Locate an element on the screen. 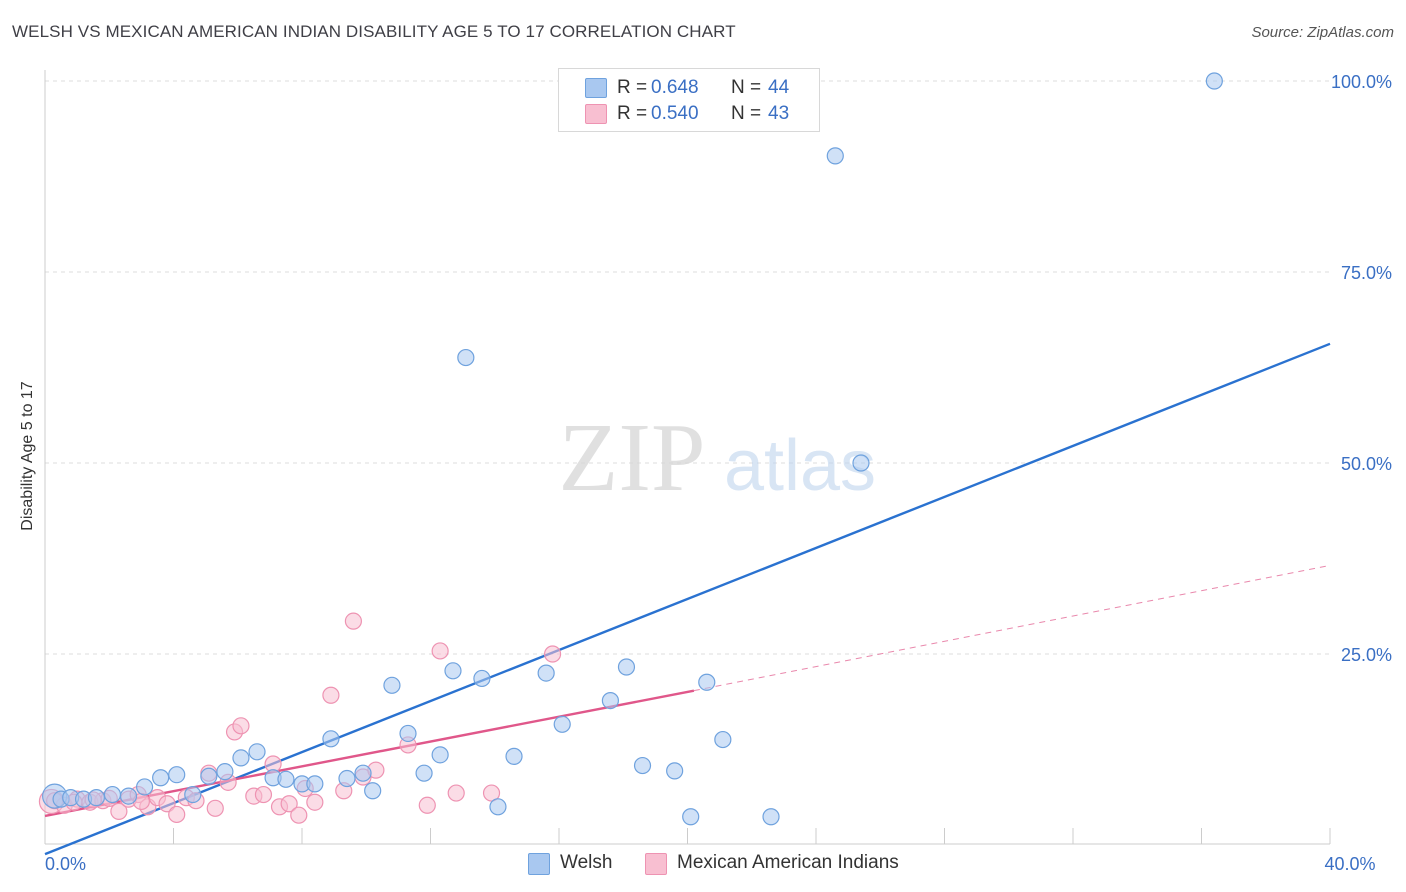 The height and width of the screenshot is (892, 1406). legend-r-value: 0.648 is located at coordinates (675, 87).